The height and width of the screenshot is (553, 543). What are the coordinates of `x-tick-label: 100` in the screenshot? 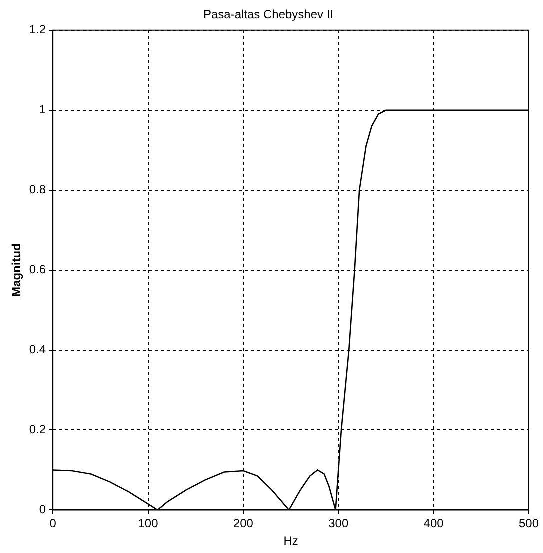 It's located at (148, 523).